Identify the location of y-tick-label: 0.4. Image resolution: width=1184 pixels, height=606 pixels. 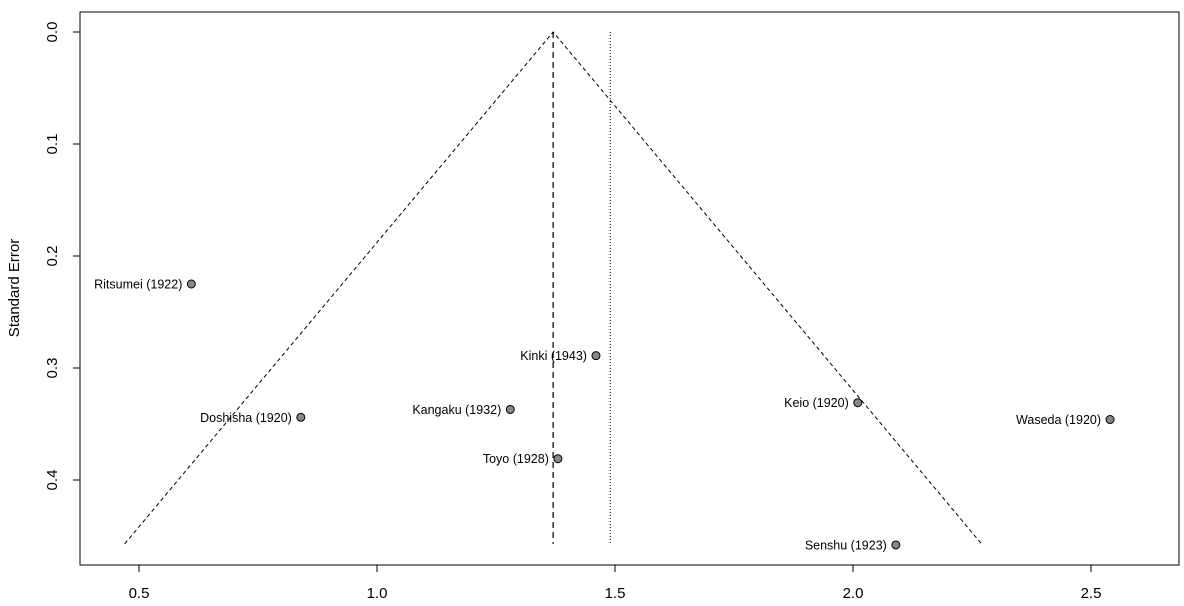
(52, 480).